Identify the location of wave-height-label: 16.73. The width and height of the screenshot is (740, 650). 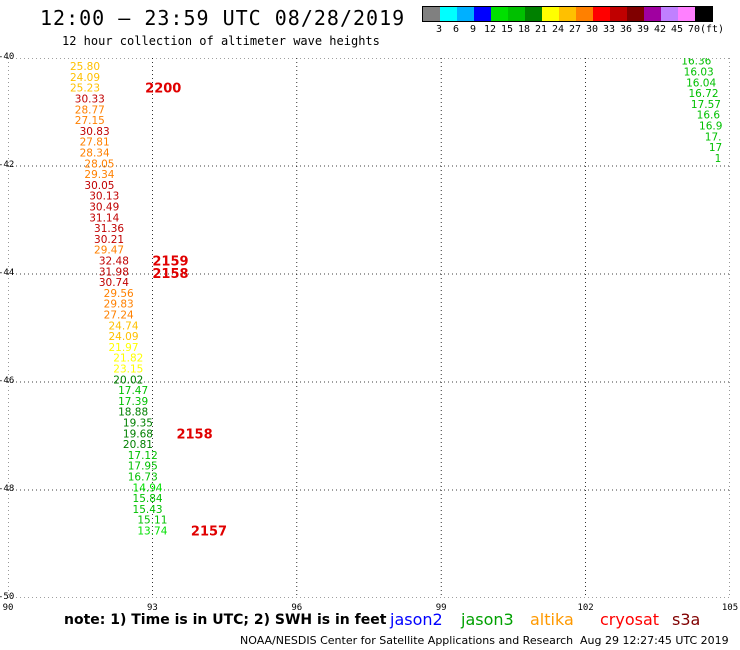
(143, 478).